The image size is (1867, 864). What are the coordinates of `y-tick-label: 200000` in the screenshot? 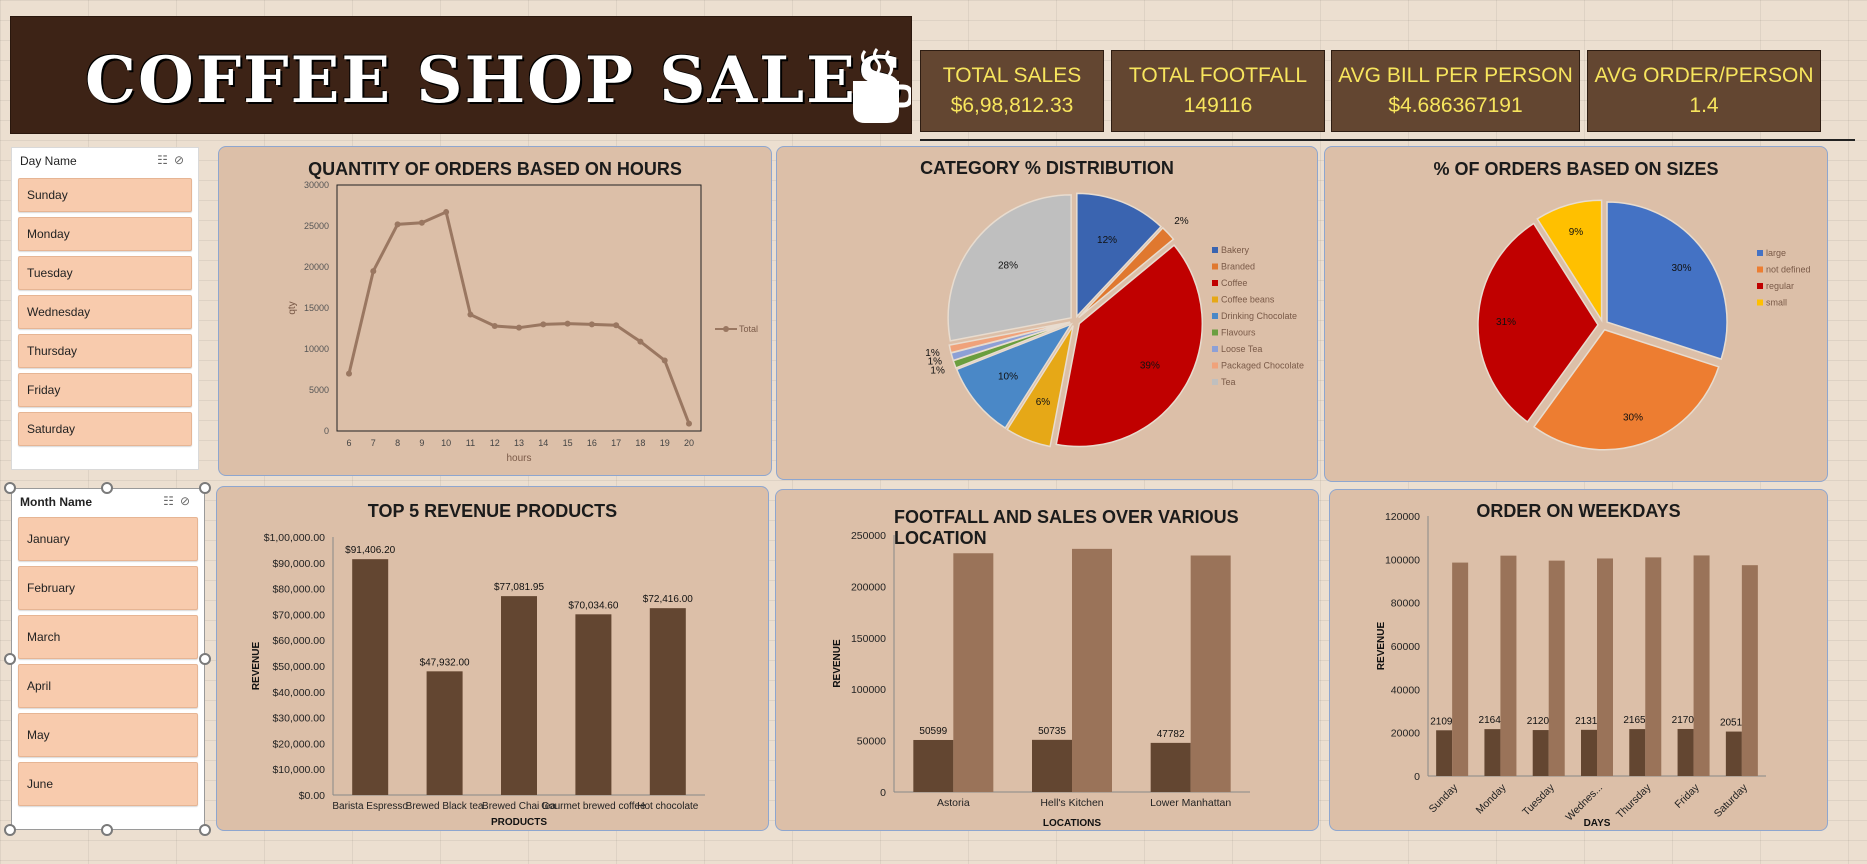 It's located at (868, 587).